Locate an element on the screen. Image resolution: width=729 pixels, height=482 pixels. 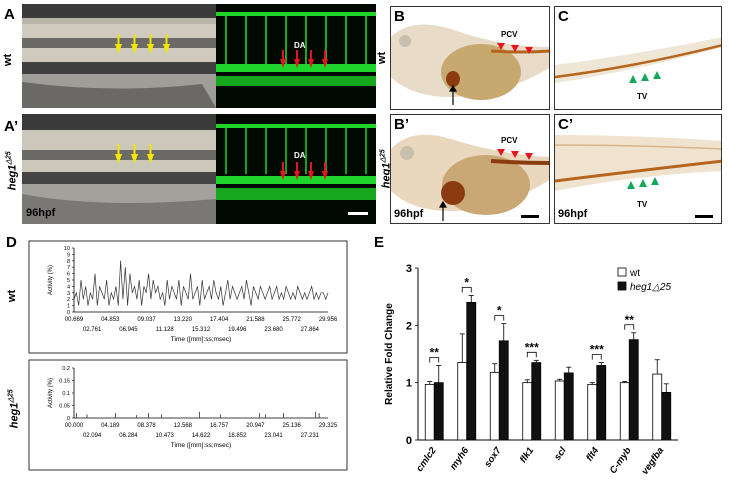
e-legend-wt-swatch is located at coordinates (622, 272).